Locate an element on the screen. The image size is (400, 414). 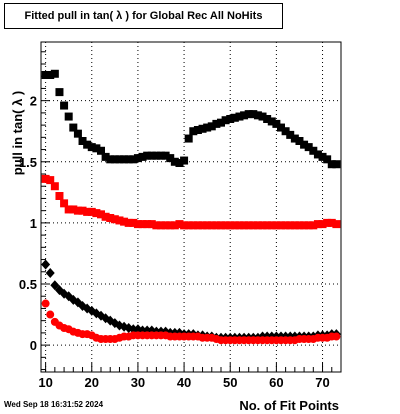
x-tick-label: 20 is located at coordinates (92, 382).